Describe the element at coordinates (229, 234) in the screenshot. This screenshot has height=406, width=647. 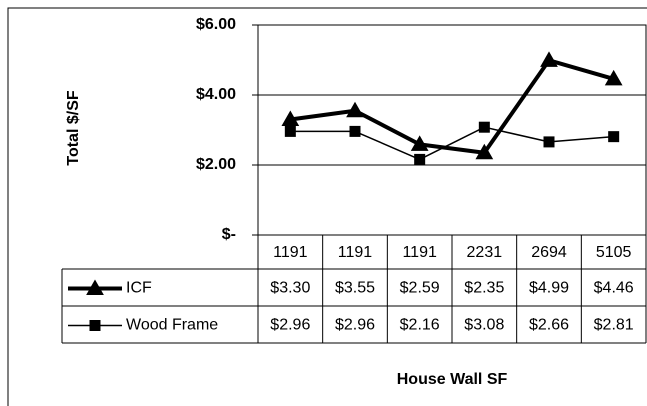
I see `y-tick-label: $-` at that location.